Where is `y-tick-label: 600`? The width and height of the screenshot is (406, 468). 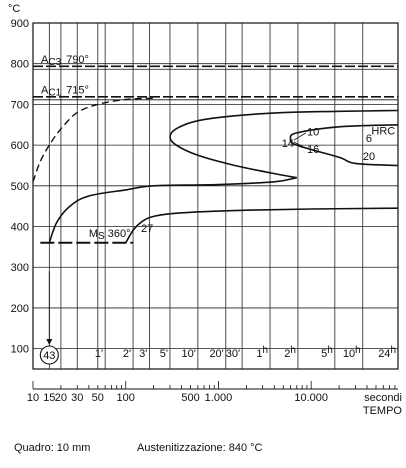
y-tick-label: 600 is located at coordinates (20, 146).